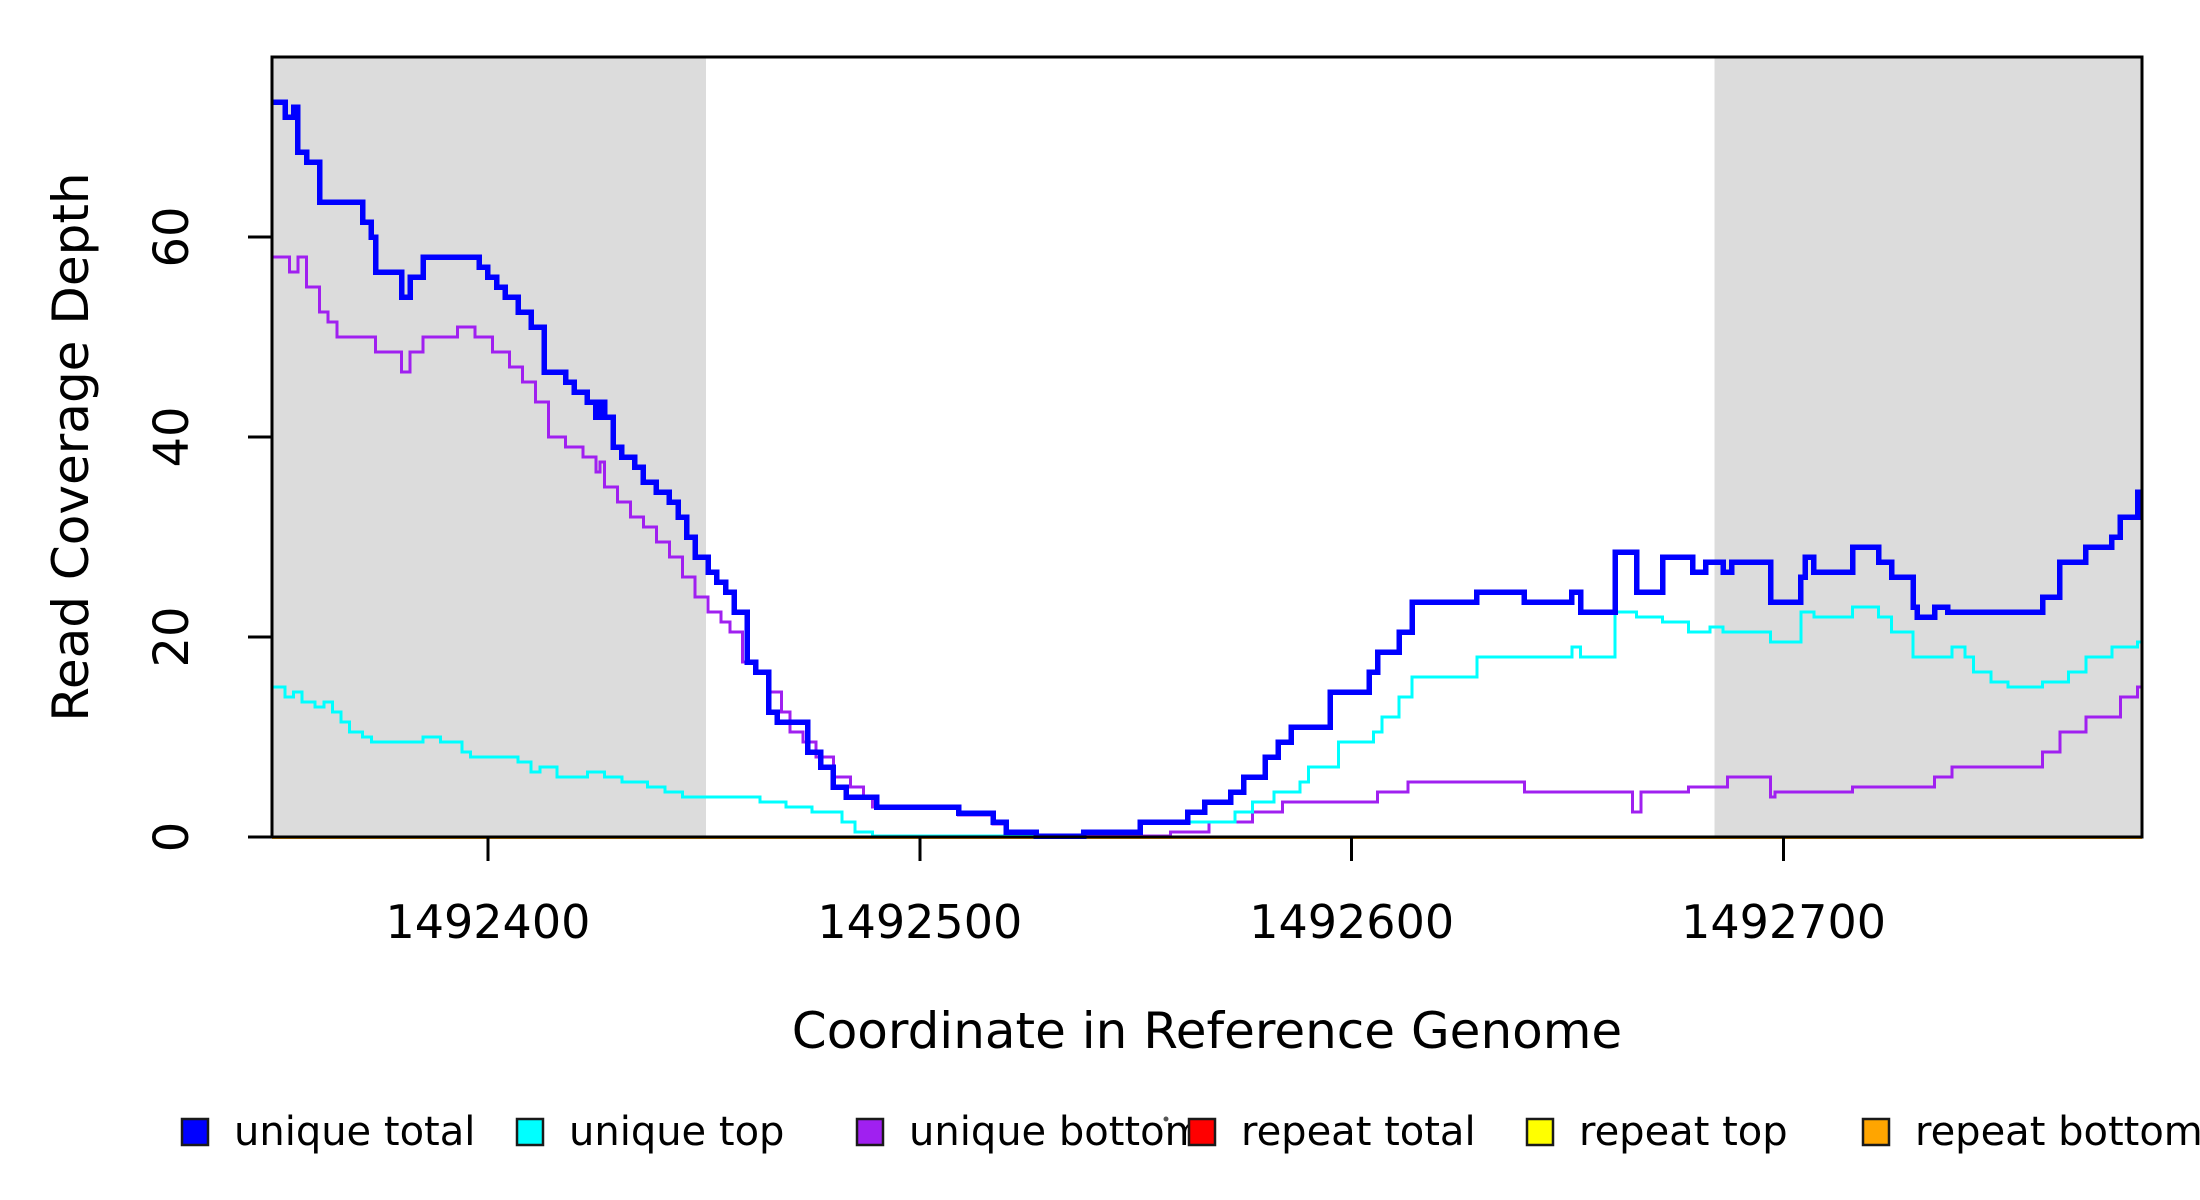 The height and width of the screenshot is (1200, 2200). I want to click on y-axis: 0 20 40 60, so click(208, 529).